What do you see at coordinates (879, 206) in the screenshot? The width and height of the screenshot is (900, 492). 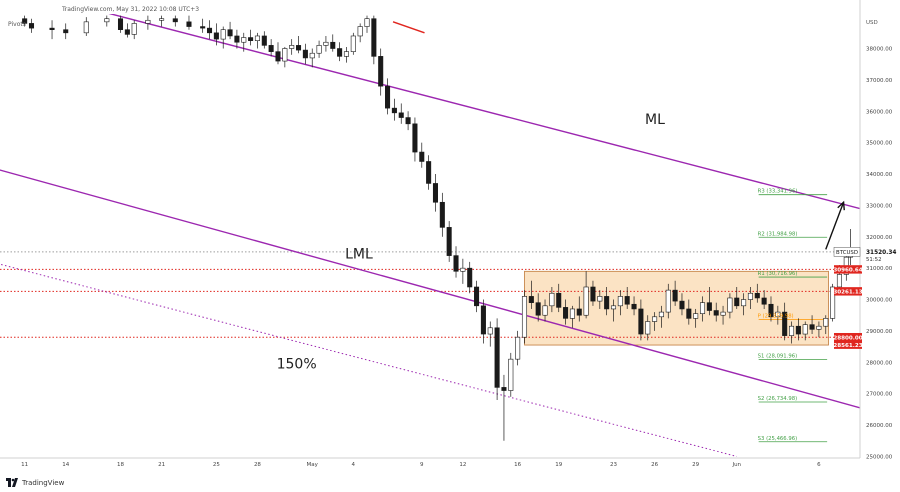 I see `y-axis-tick-label: 33000.00` at bounding box center [879, 206].